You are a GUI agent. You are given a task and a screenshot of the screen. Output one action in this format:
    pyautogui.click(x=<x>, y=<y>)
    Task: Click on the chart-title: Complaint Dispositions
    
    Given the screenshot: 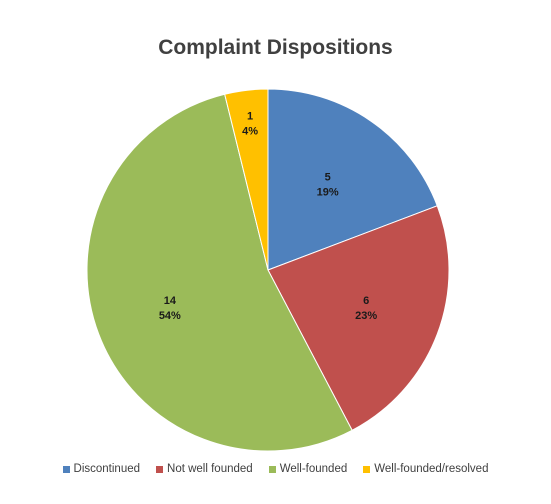 What is the action you would take?
    pyautogui.click(x=275, y=47)
    